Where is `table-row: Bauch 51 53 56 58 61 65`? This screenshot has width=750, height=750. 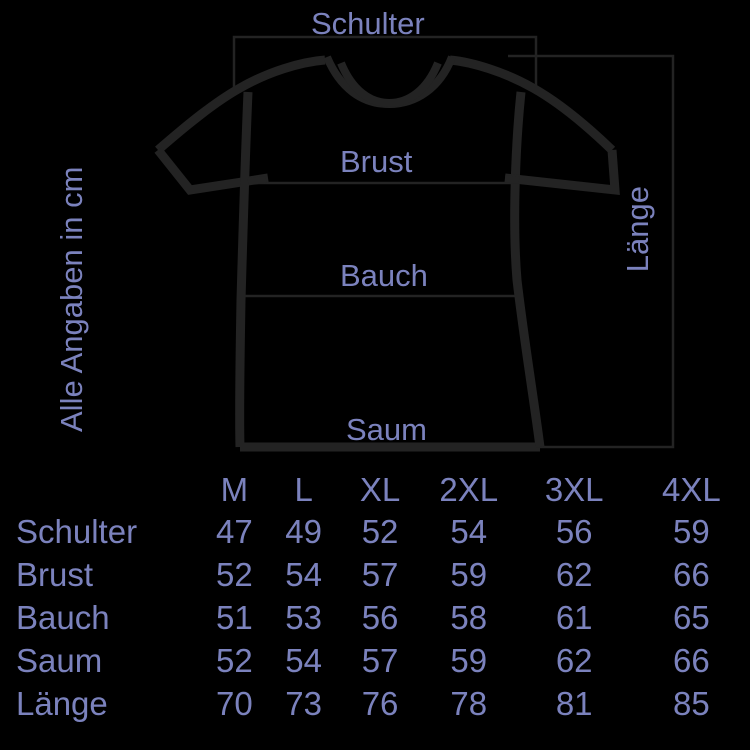 table-row: Bauch 51 53 56 58 61 65 is located at coordinates (375, 617).